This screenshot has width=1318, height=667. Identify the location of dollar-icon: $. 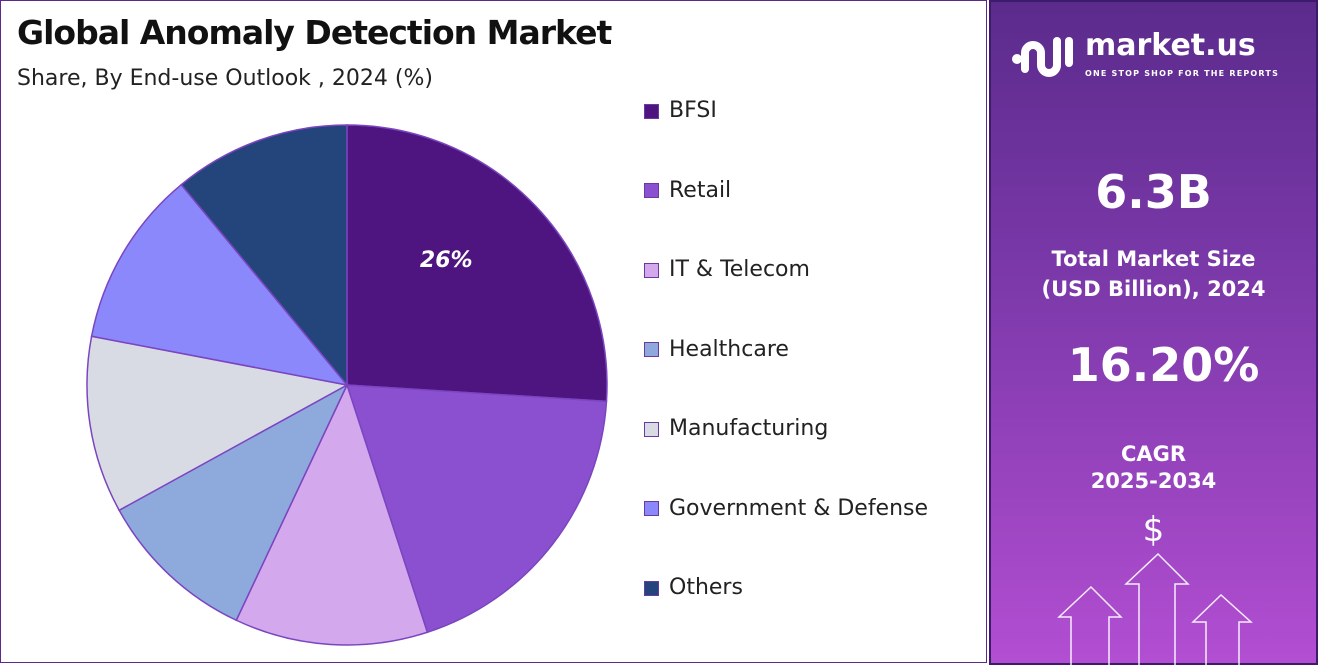
(1153, 530).